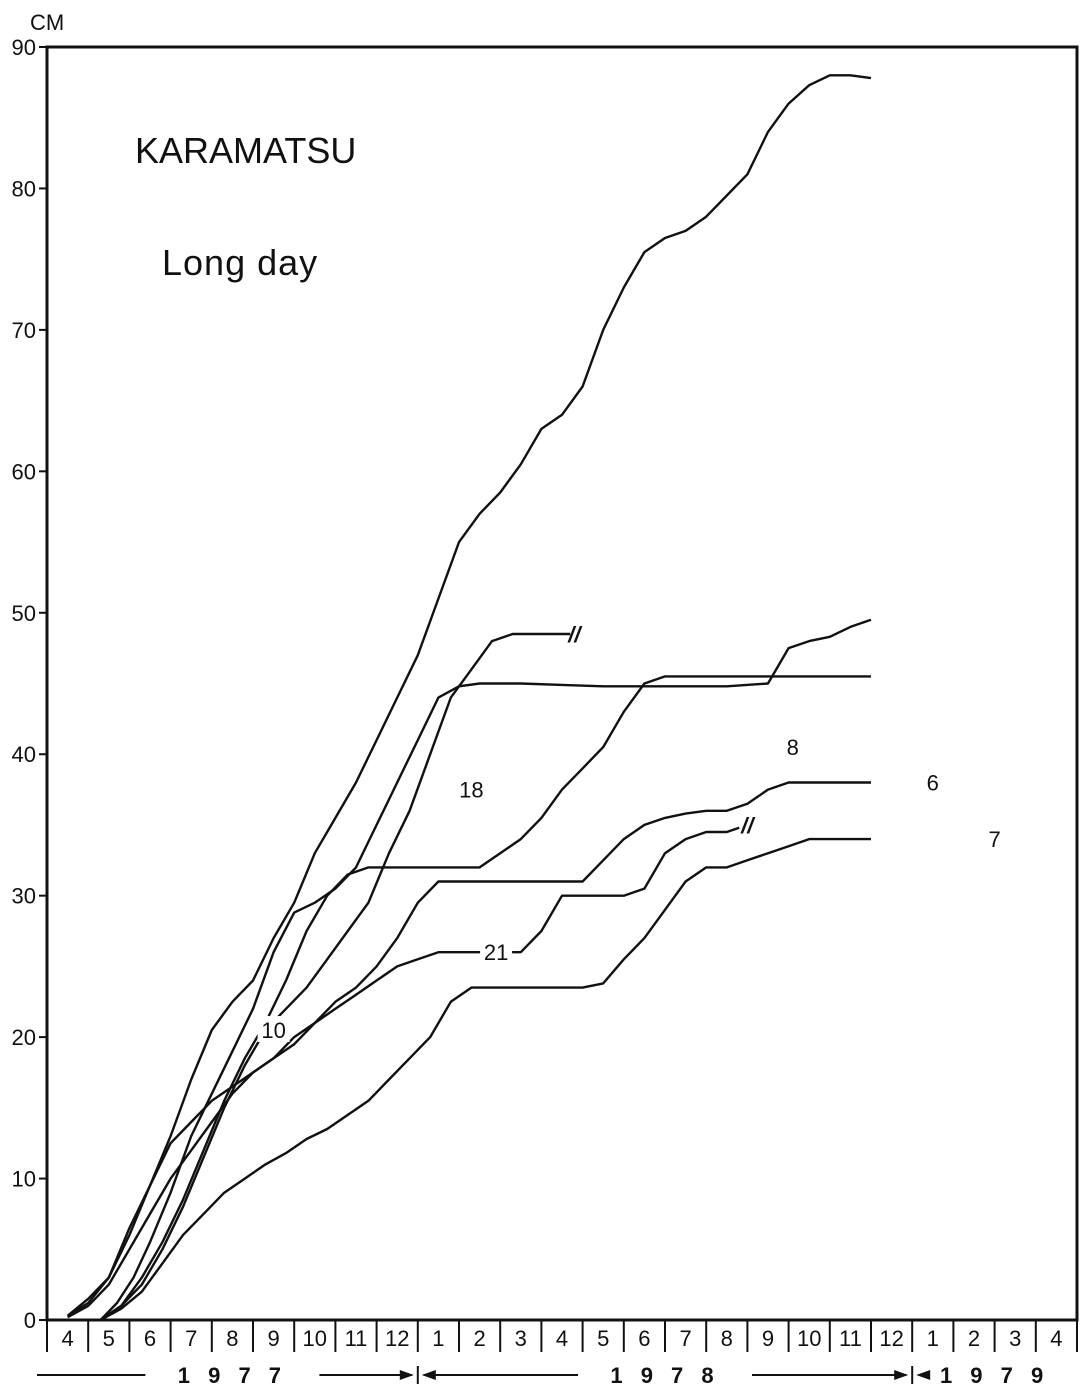 The image size is (1087, 1392). What do you see at coordinates (543, 1375) in the screenshot?
I see `year-labels: 1 9 7 7 1 9 7 8 1 9 7 9` at bounding box center [543, 1375].